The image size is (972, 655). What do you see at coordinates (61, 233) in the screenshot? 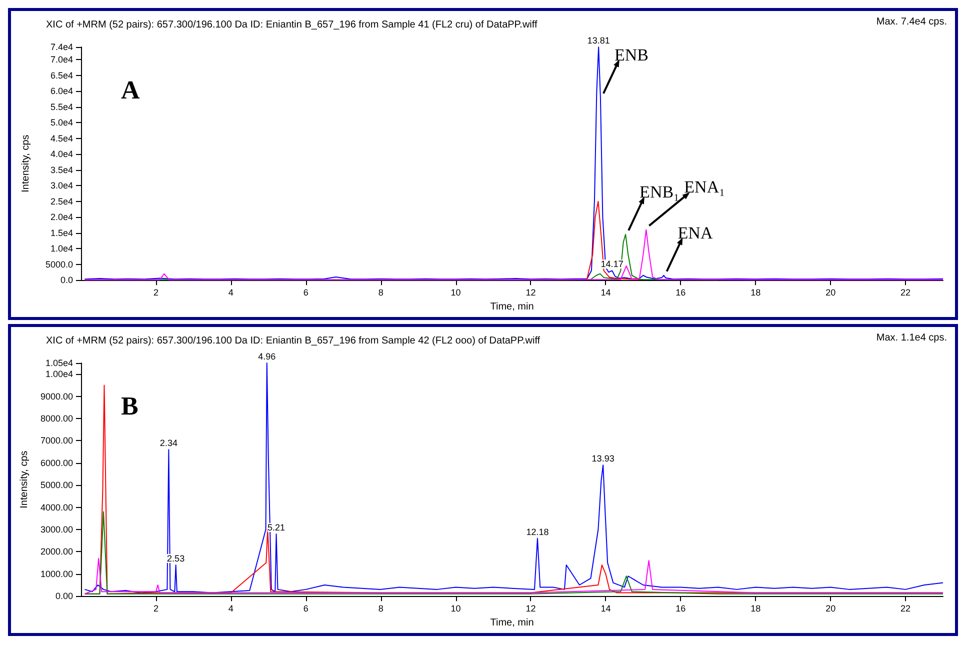
I see `y-tick-label: 1.5e4` at bounding box center [61, 233].